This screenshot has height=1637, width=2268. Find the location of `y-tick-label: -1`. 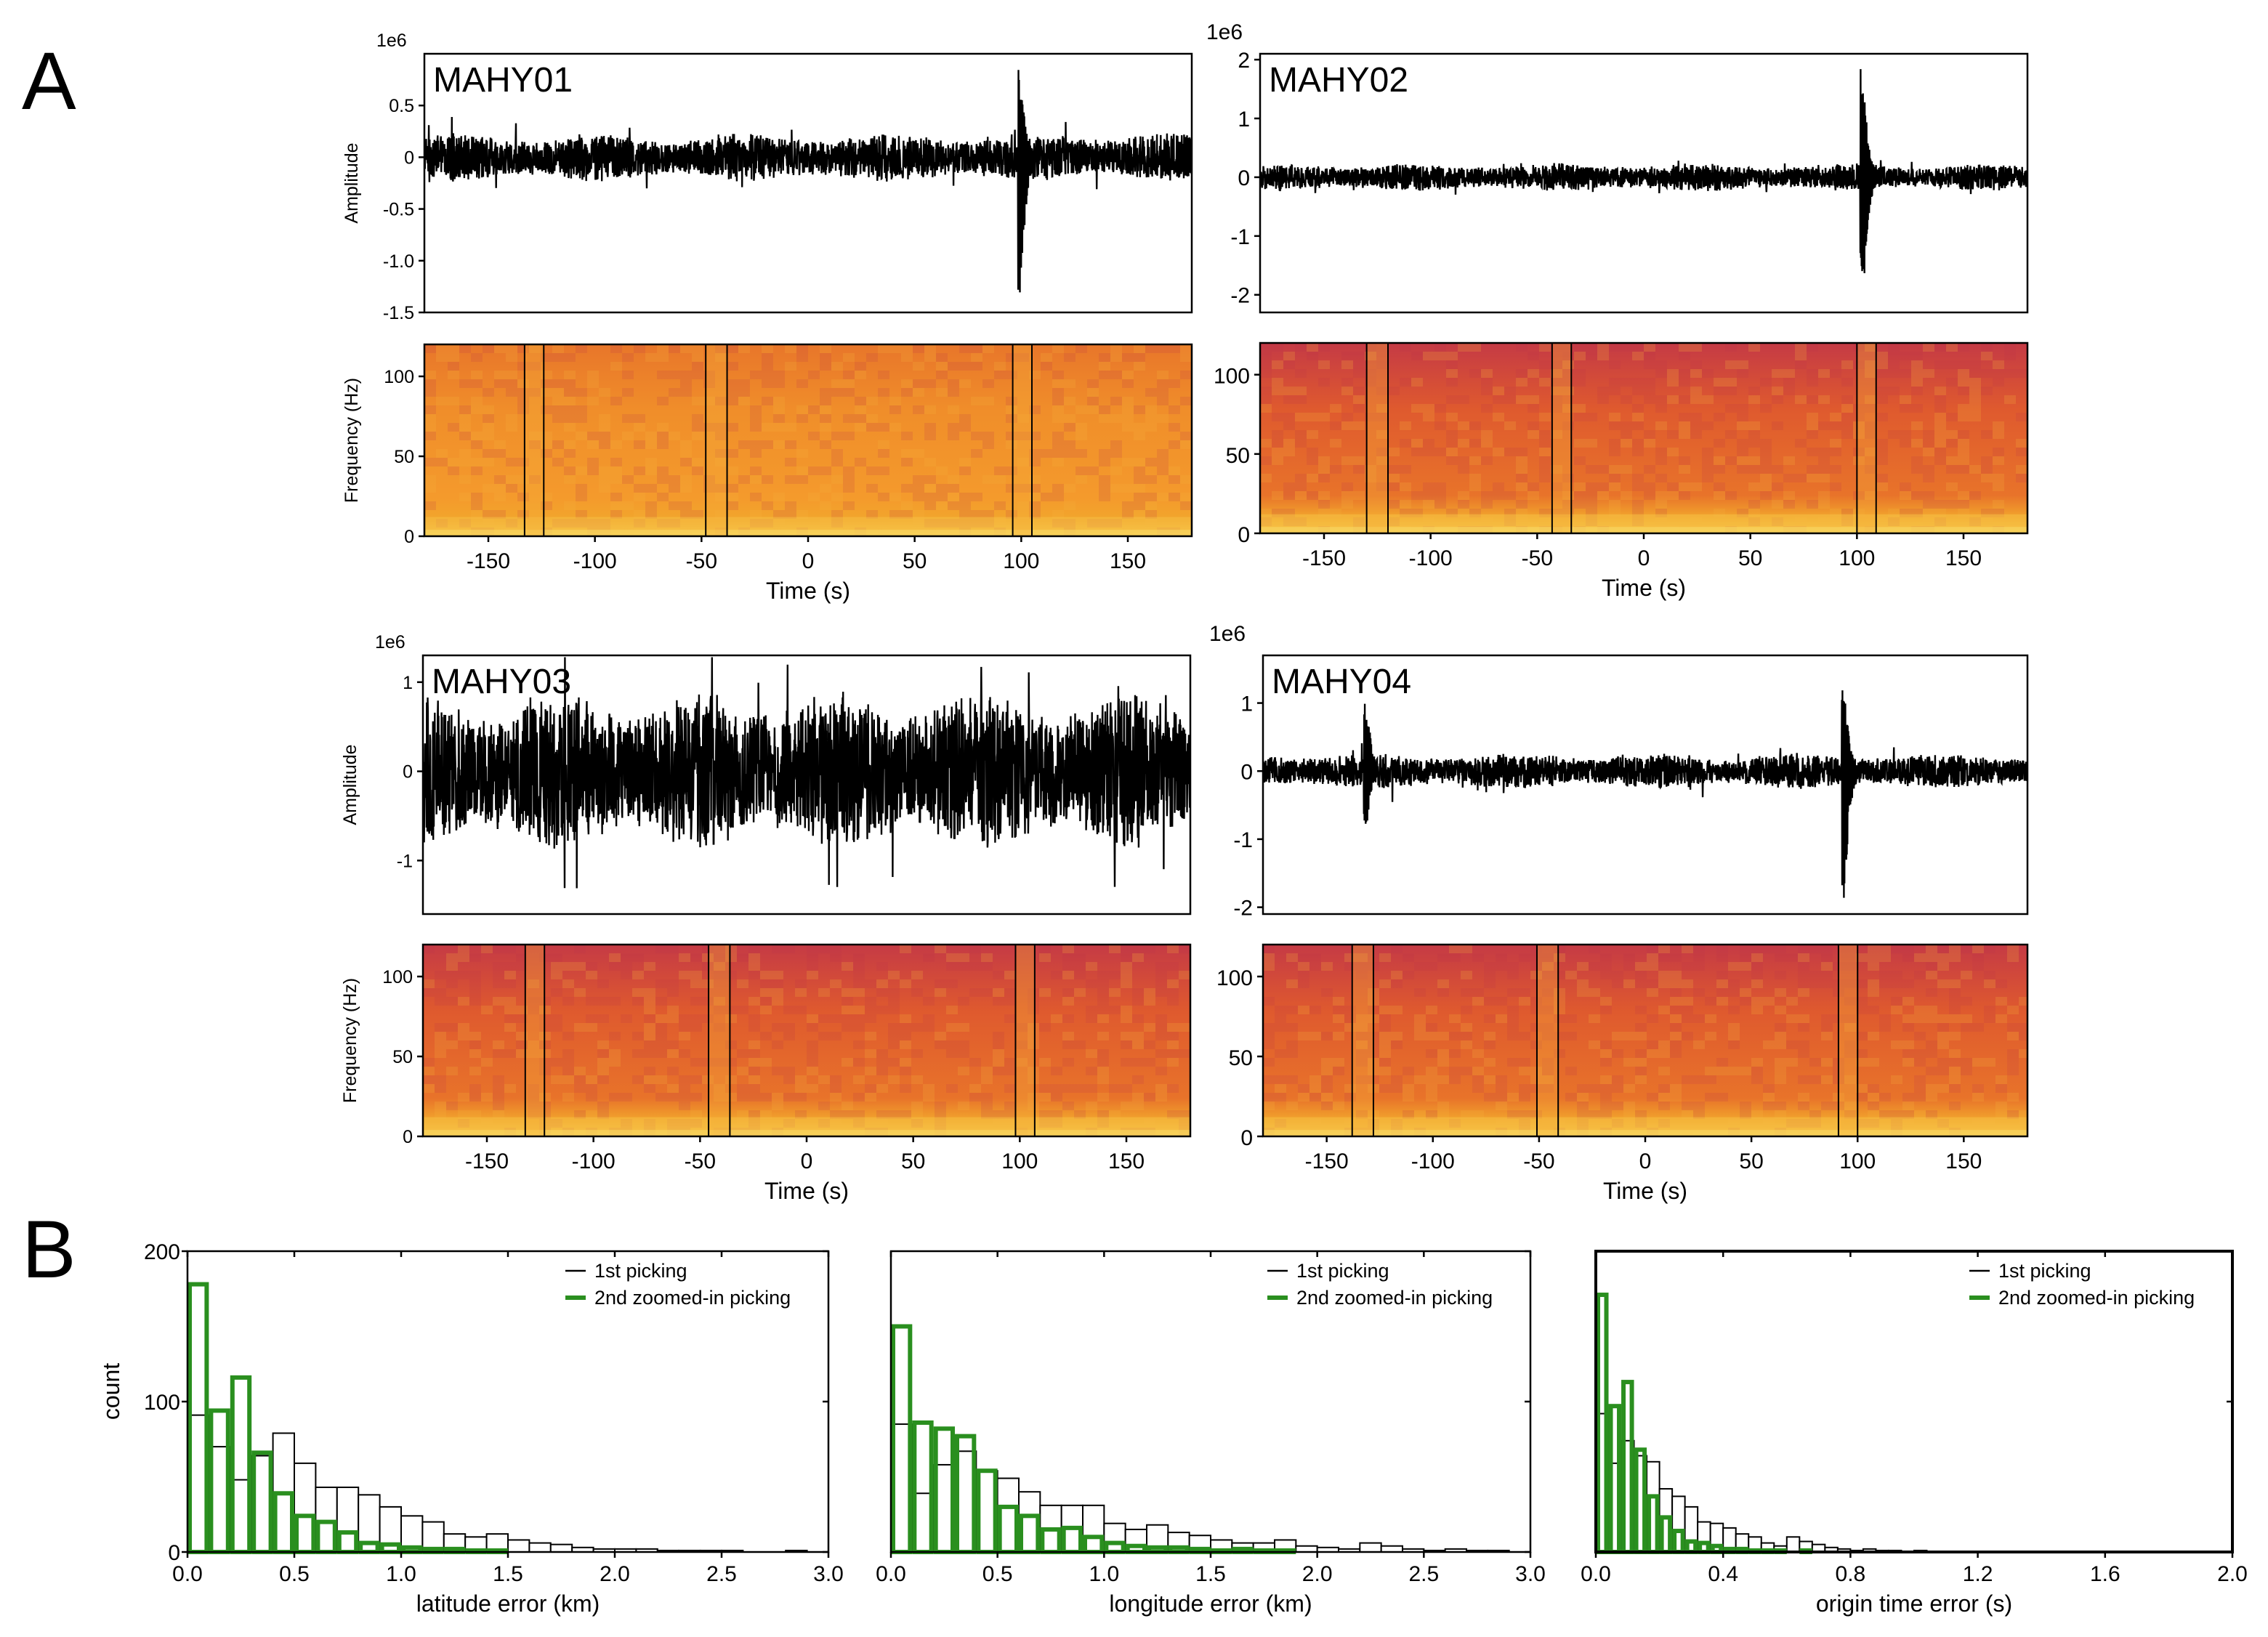

y-tick-label: -1 is located at coordinates (1240, 237).